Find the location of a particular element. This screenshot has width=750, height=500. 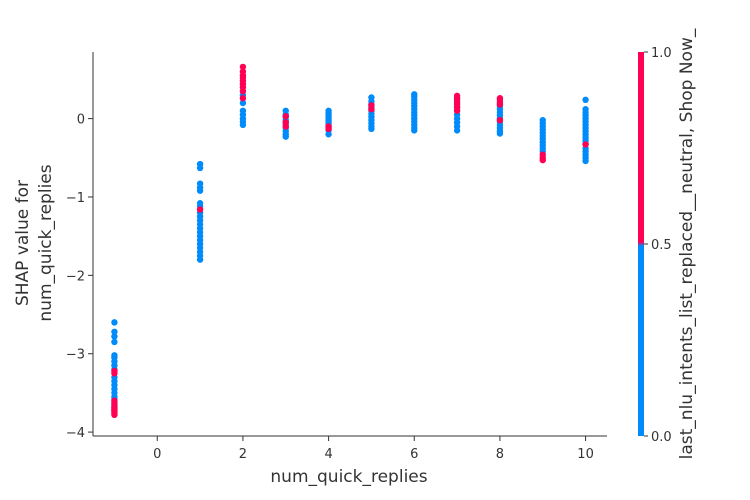

colorbar-tick-label: 1.0 is located at coordinates (661, 53).